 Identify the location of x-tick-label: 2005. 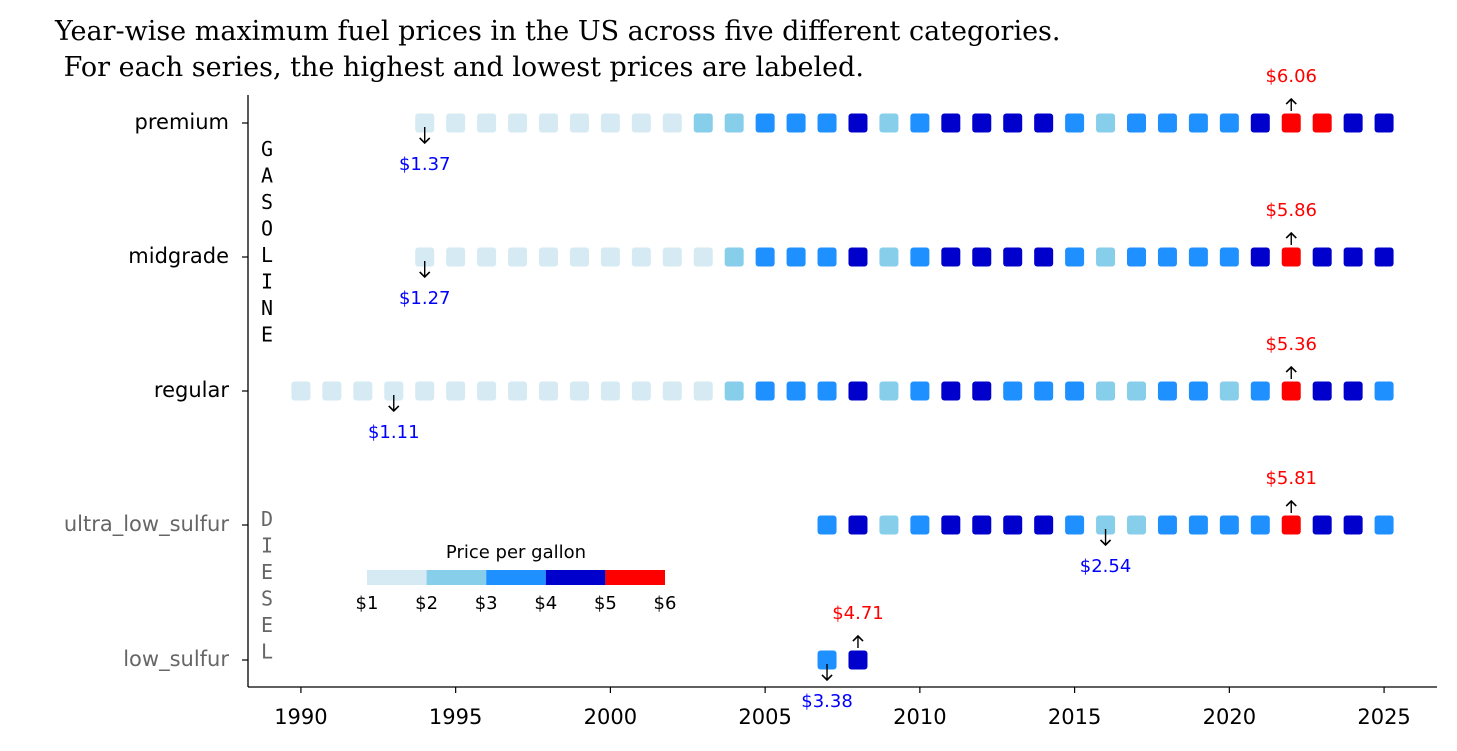
(764, 717).